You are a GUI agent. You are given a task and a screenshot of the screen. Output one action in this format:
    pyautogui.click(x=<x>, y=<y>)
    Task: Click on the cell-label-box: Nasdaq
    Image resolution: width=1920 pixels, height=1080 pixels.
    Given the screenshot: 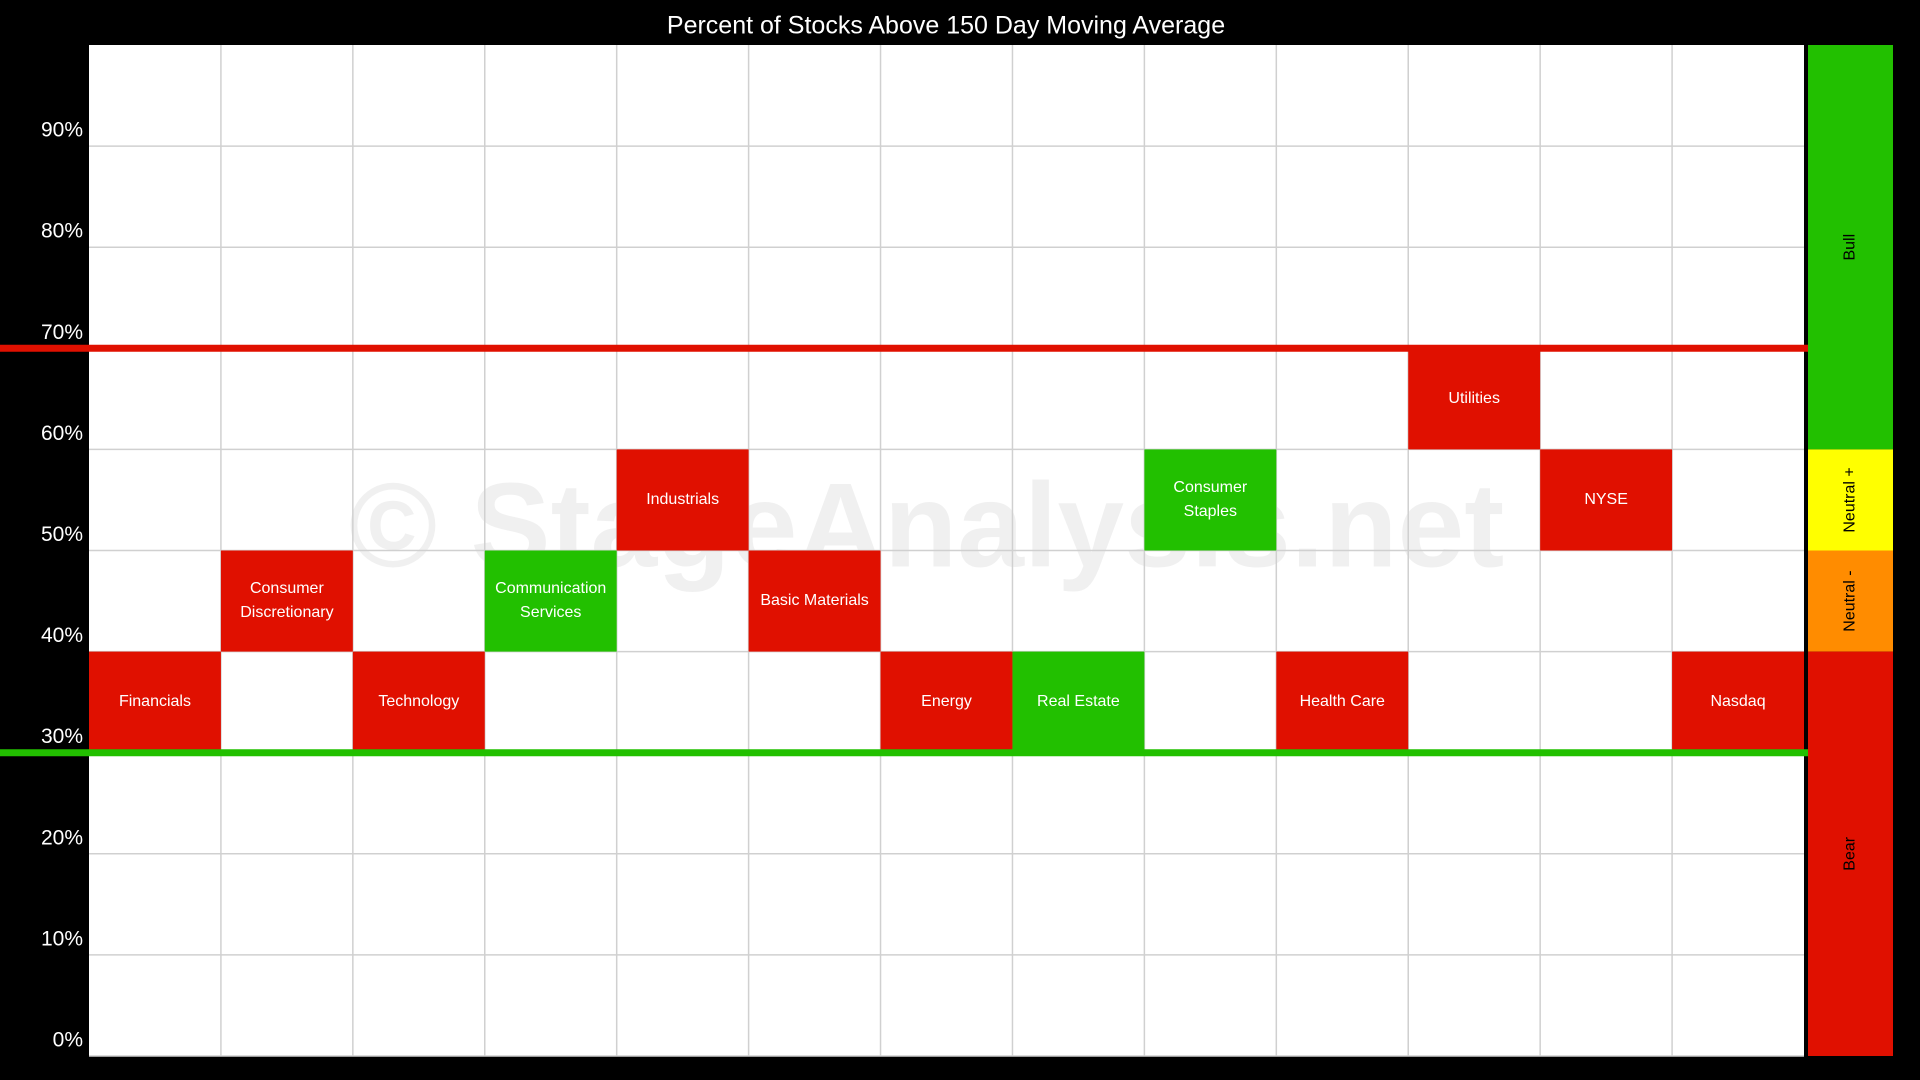 What is the action you would take?
    pyautogui.click(x=1738, y=702)
    